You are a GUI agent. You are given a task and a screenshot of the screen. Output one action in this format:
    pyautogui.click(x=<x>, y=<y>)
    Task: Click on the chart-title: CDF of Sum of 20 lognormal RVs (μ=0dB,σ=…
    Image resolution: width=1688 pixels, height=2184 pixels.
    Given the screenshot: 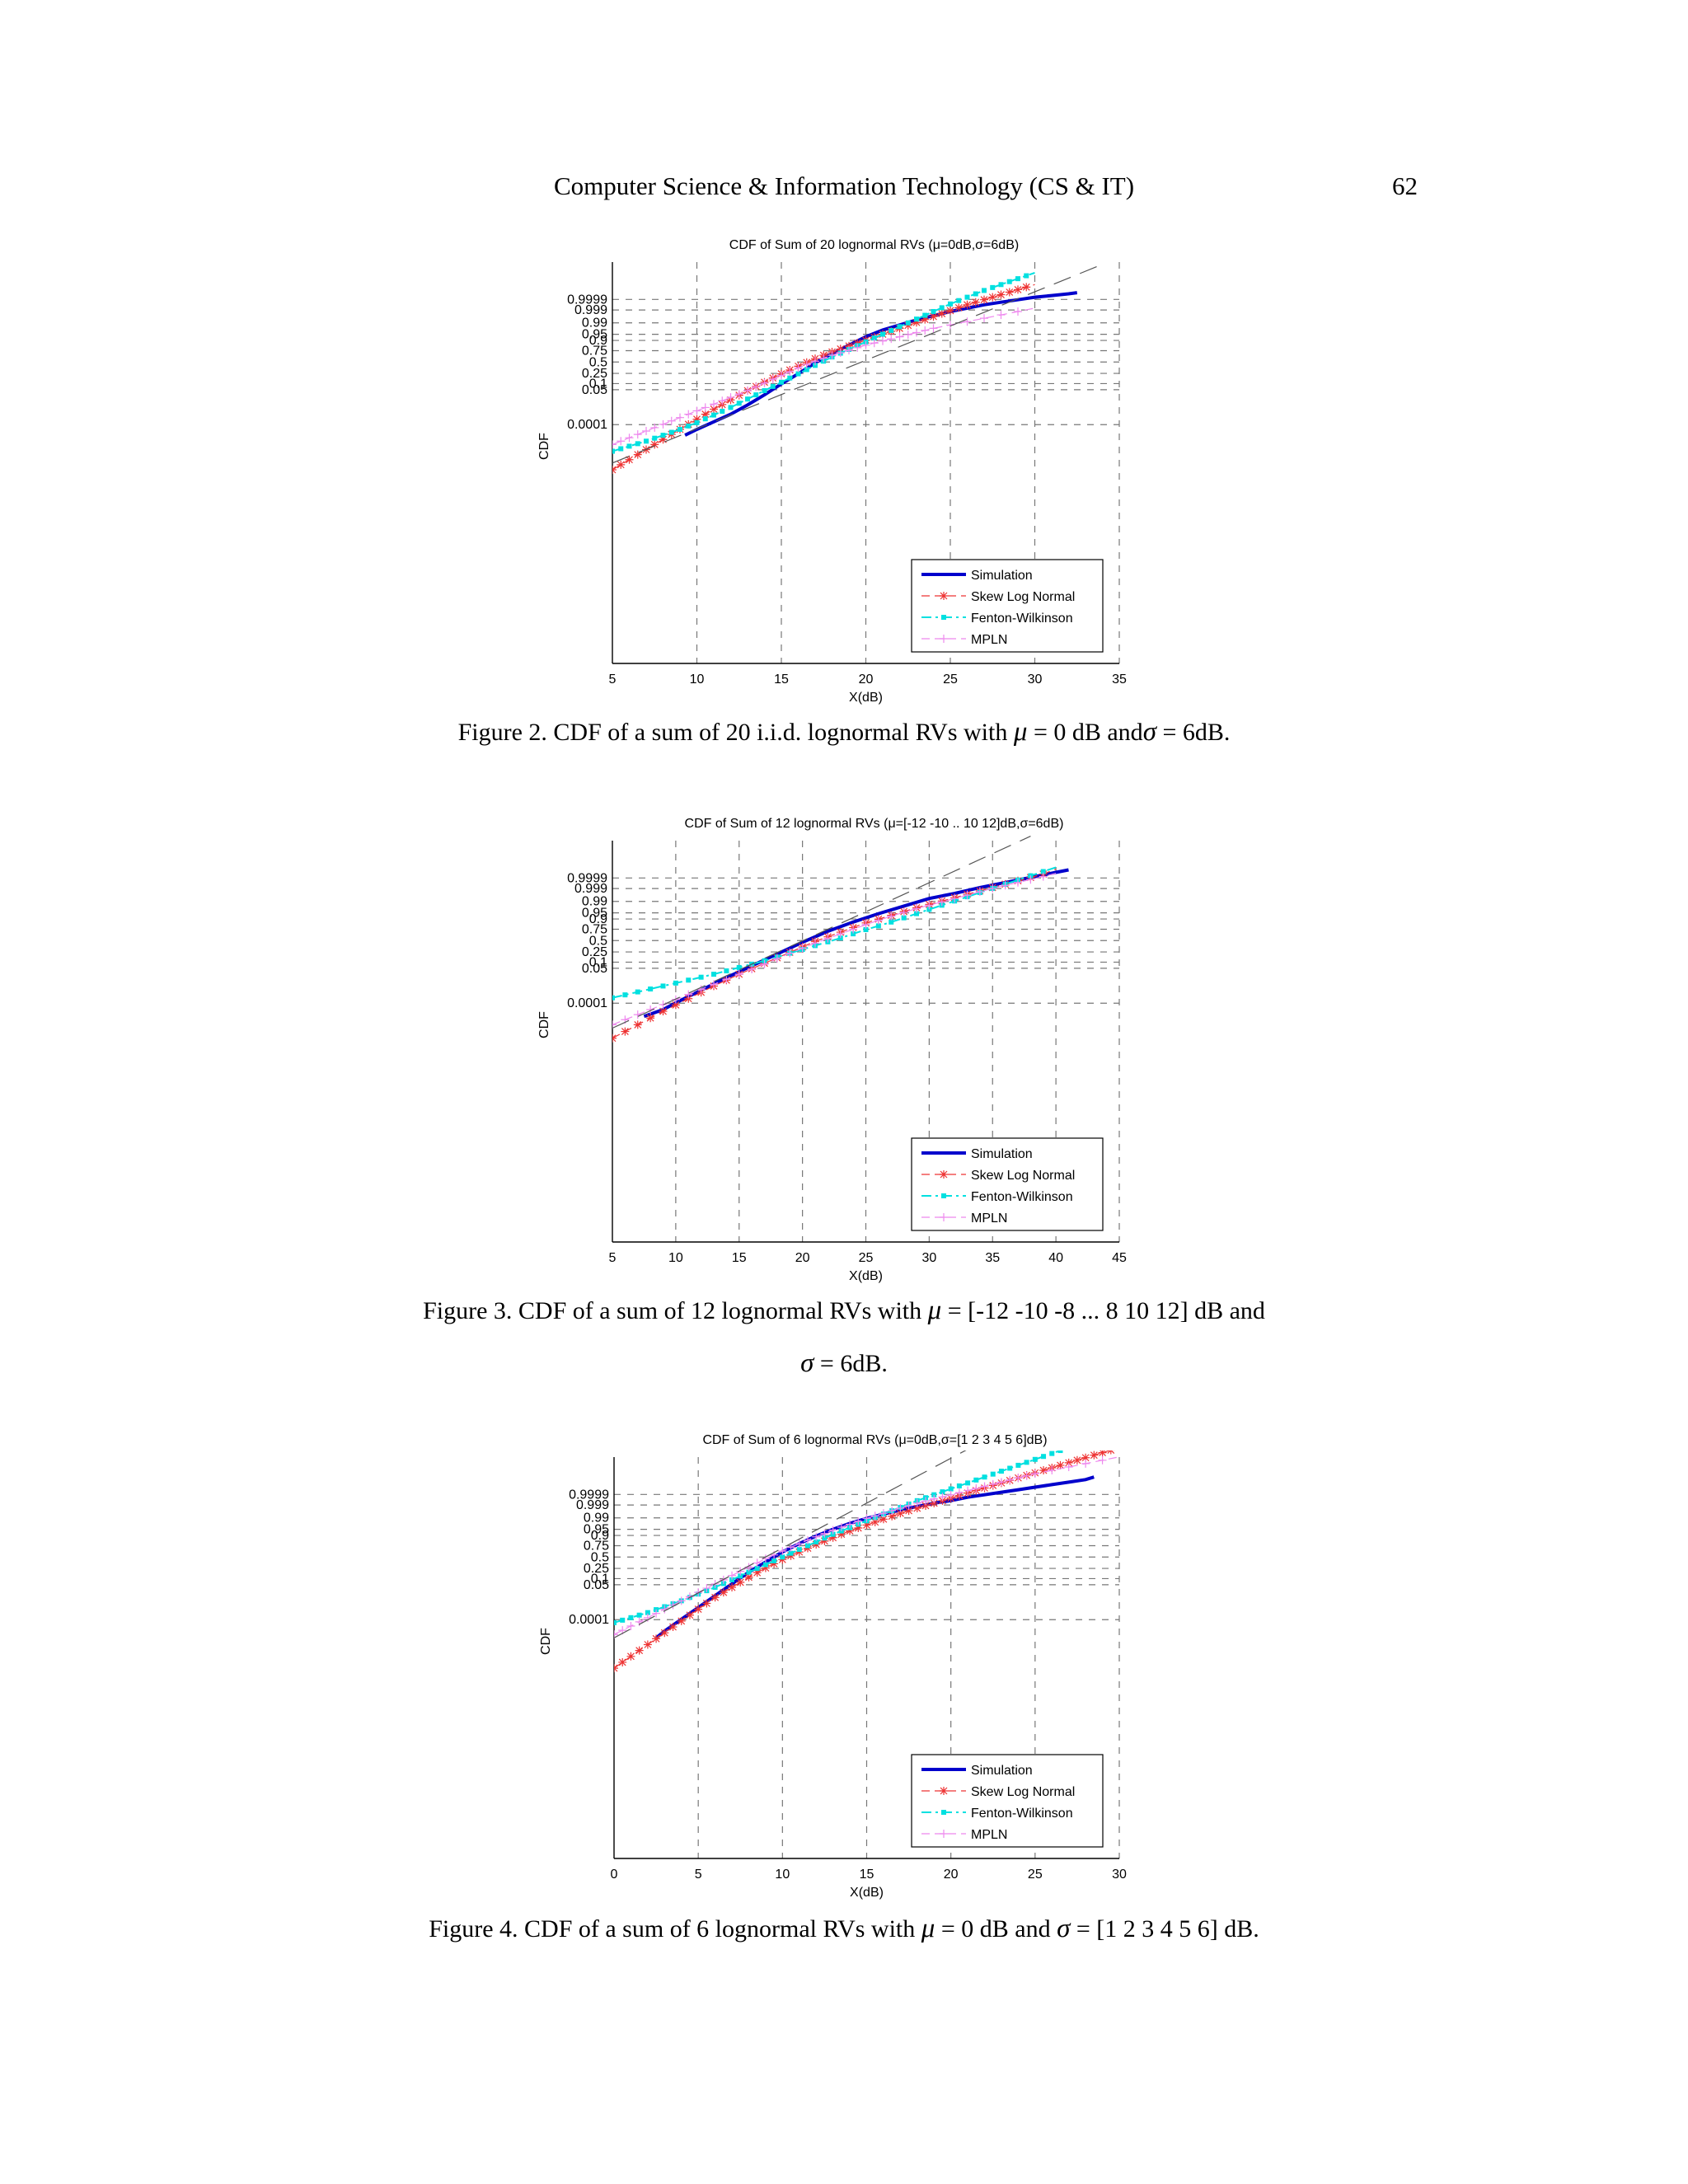 What is the action you would take?
    pyautogui.click(x=874, y=245)
    